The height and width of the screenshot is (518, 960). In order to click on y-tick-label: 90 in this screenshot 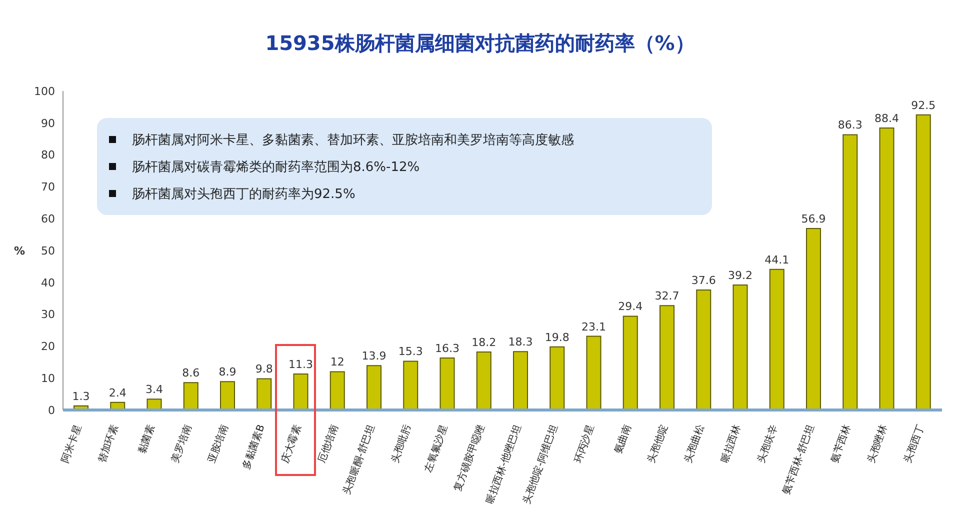, I will do `click(48, 123)`.